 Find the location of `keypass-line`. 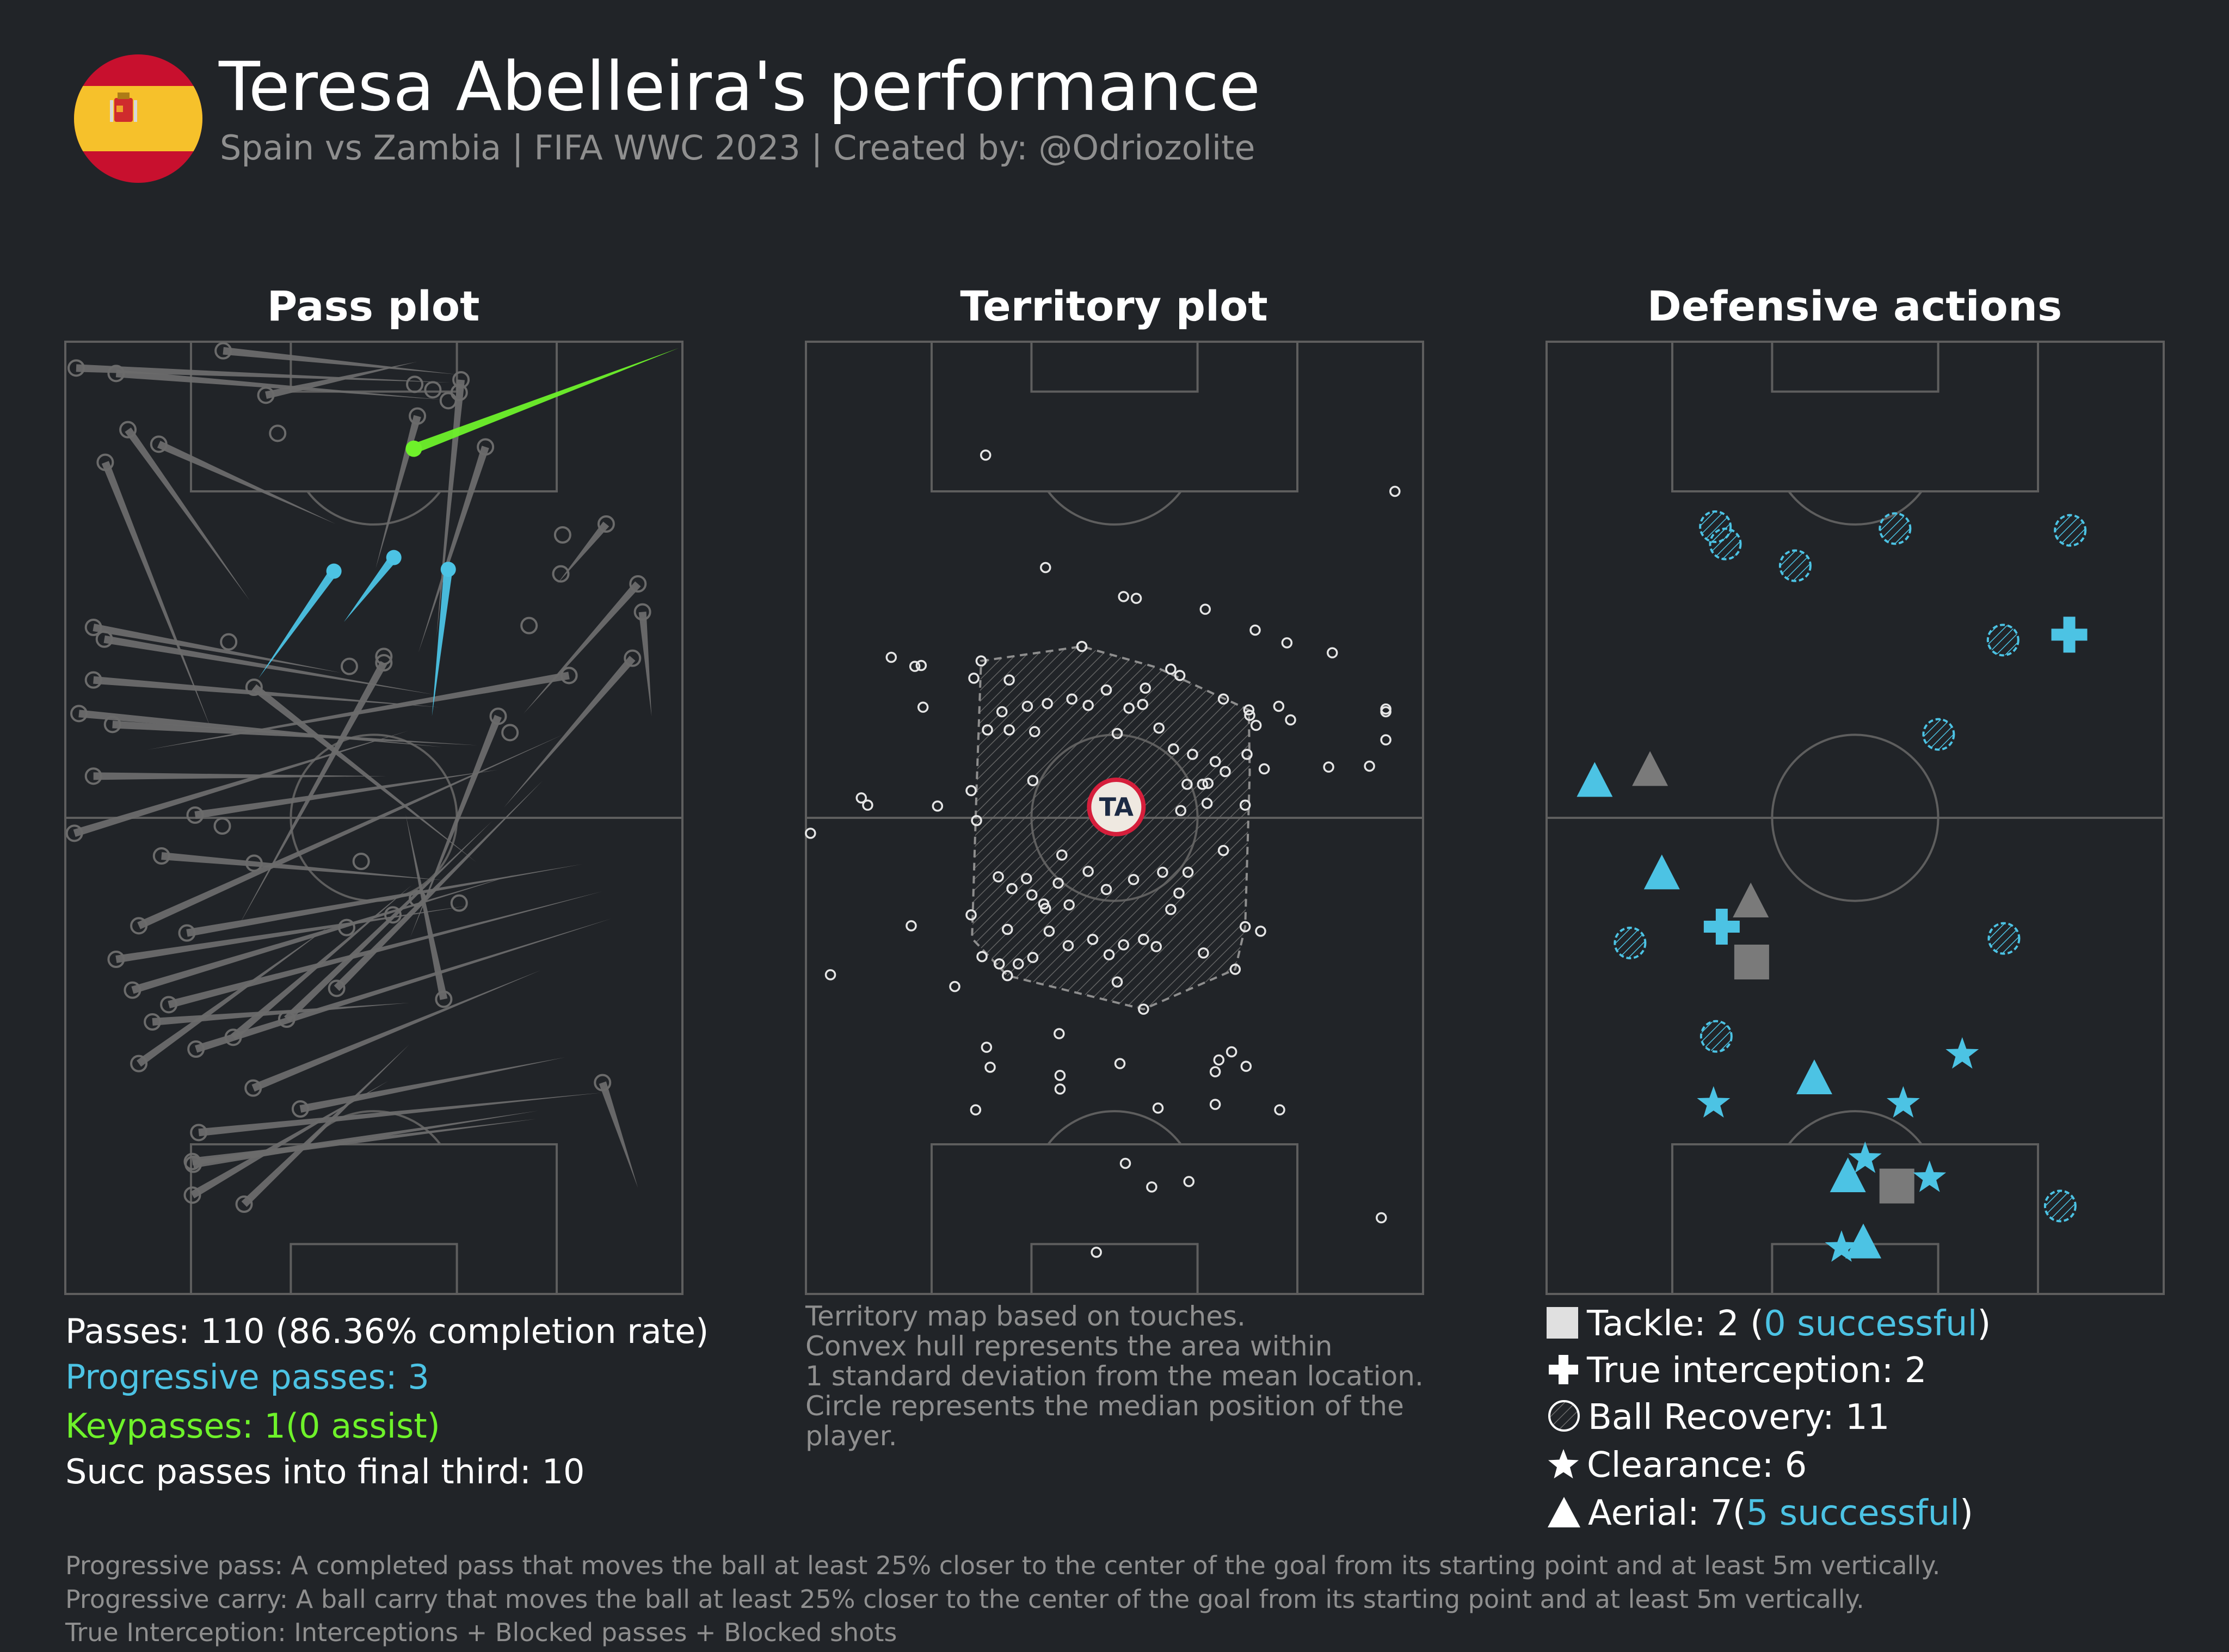

keypass-line is located at coordinates (545, 401).